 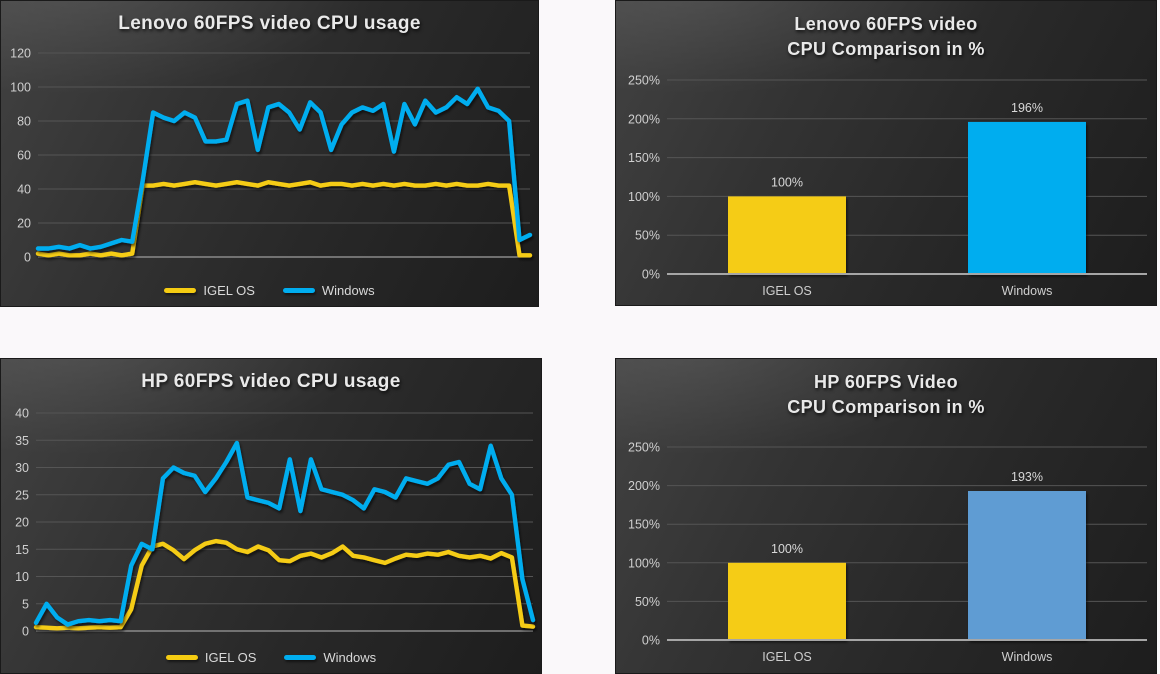 What do you see at coordinates (886, 382) in the screenshot?
I see `hp-bar-title-line1: HP 60FPS Video` at bounding box center [886, 382].